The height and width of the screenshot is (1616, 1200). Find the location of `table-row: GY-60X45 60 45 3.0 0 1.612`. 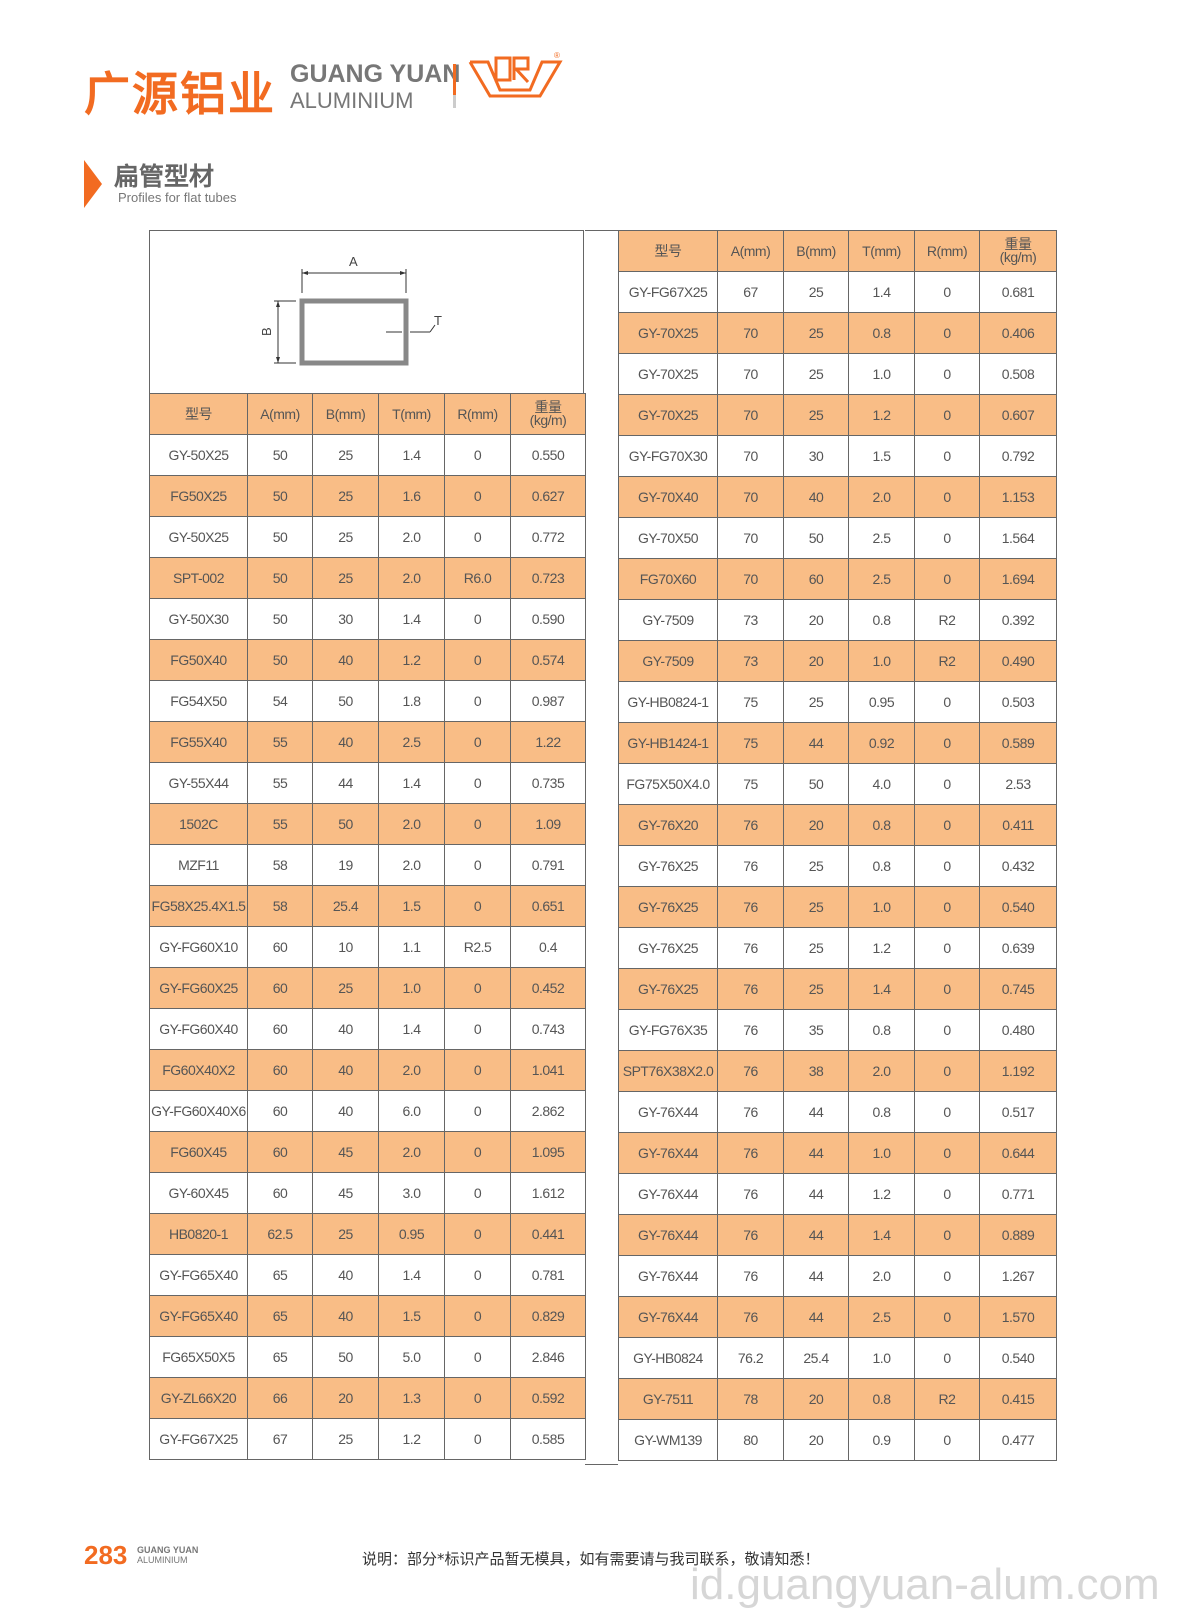

table-row: GY-60X45 60 45 3.0 0 1.612 is located at coordinates (367, 1193).